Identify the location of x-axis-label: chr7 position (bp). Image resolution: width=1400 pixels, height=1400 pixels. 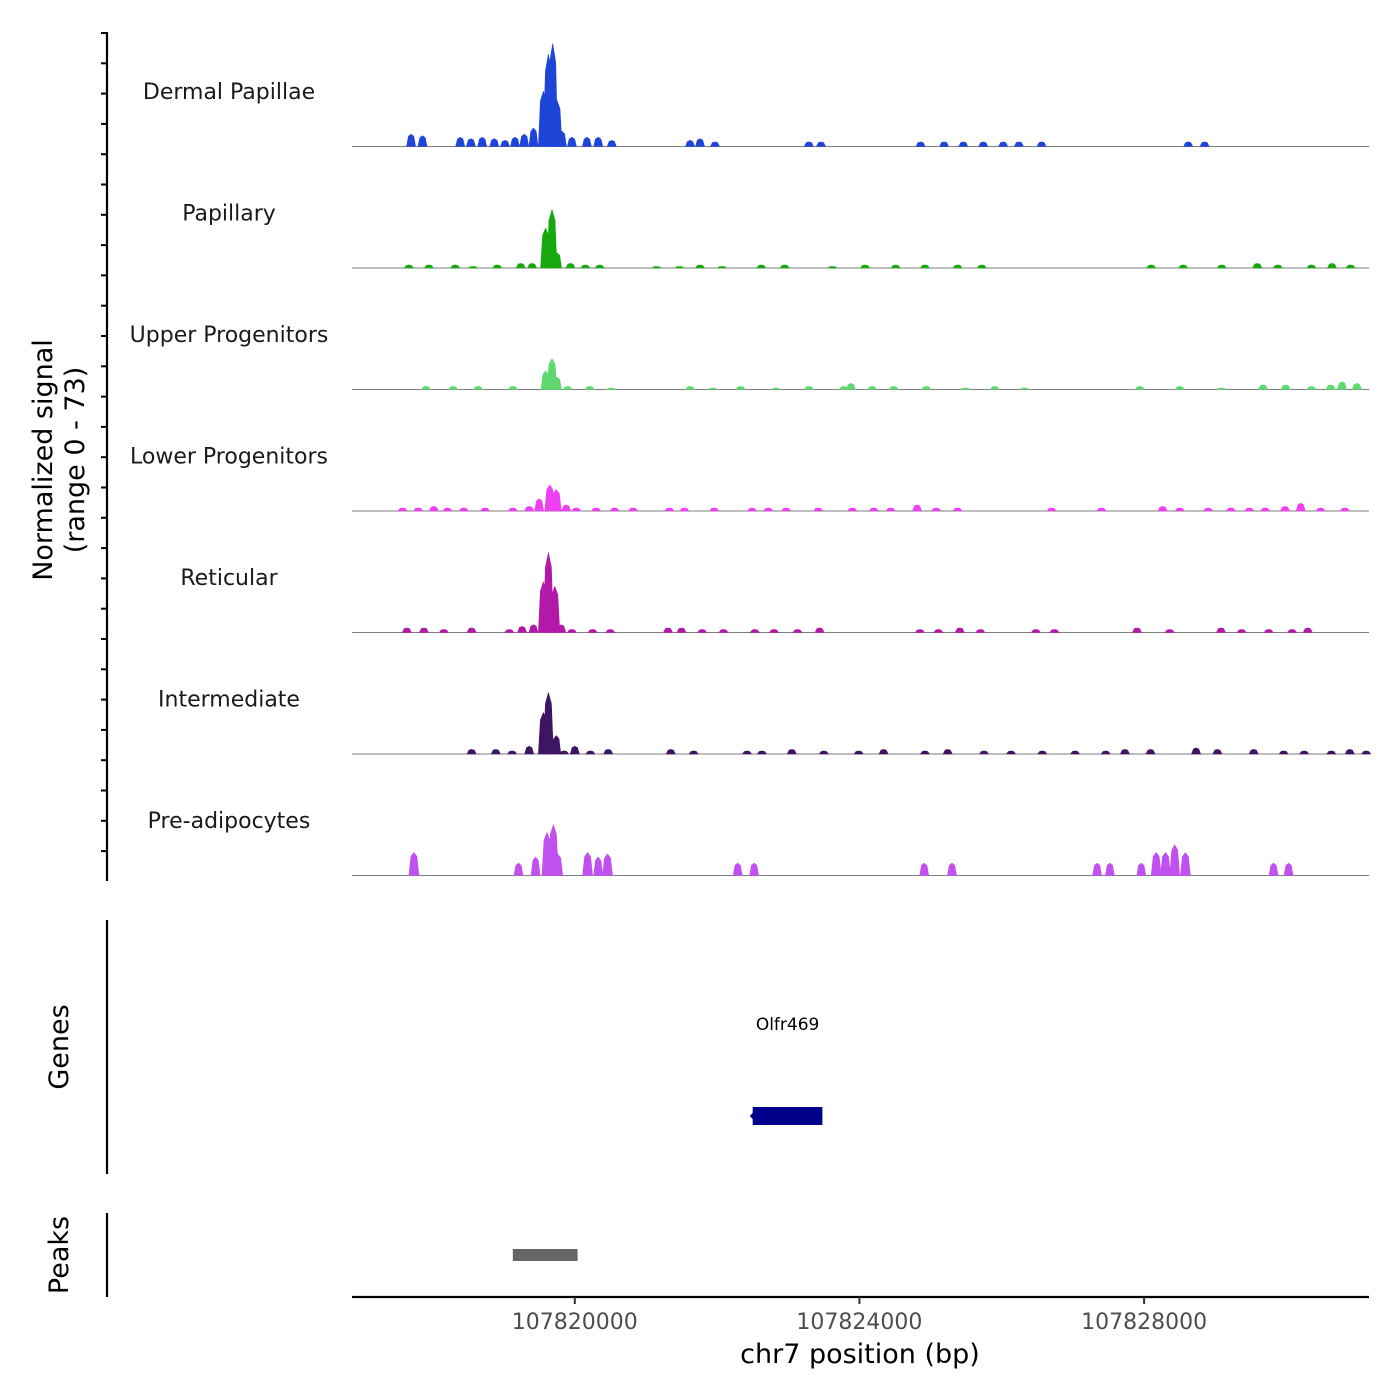
(860, 1354).